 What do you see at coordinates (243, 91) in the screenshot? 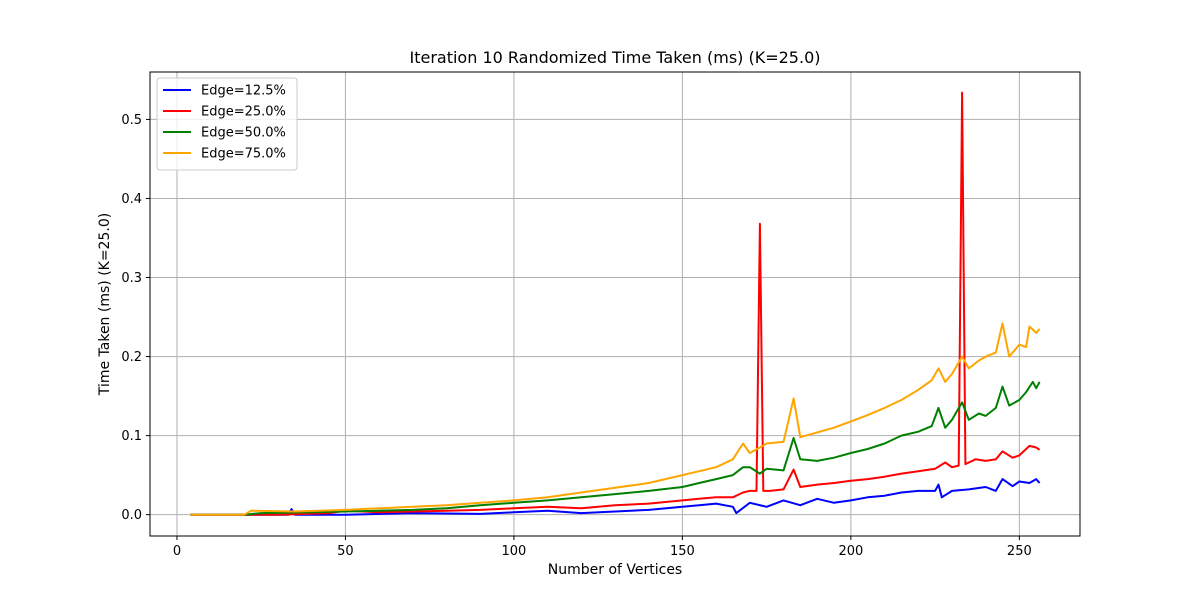
I see `legend-label: Edge=12.5%` at bounding box center [243, 91].